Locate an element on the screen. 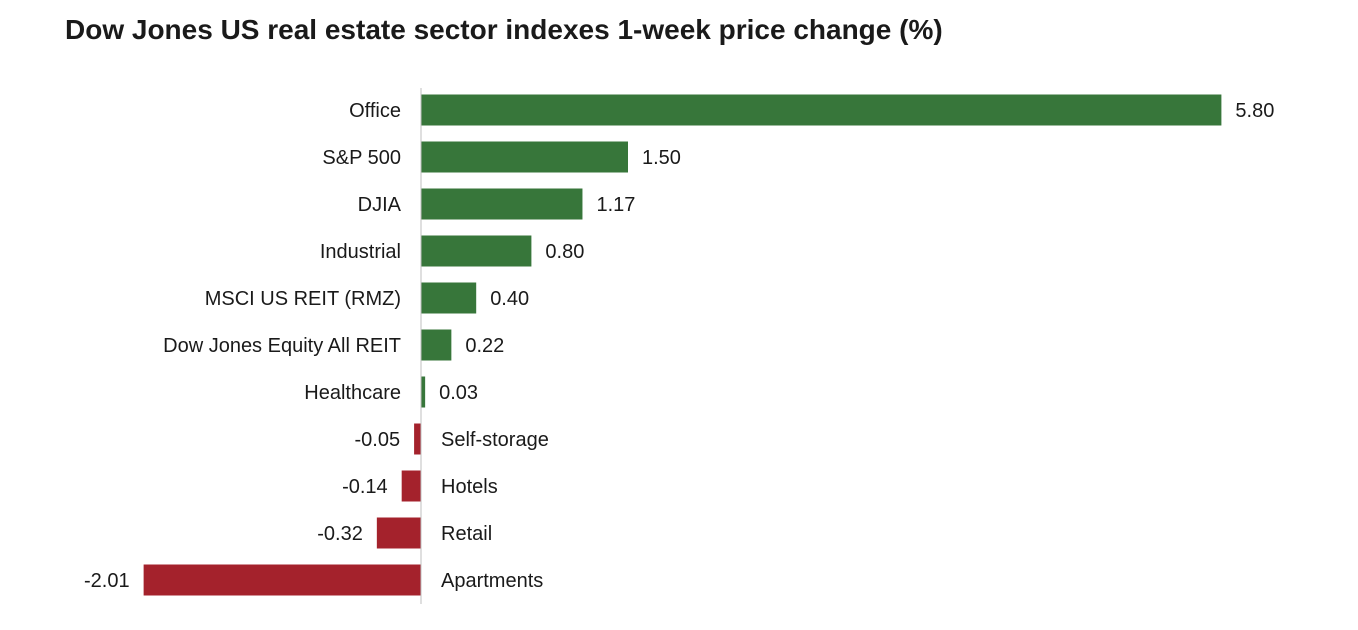 The height and width of the screenshot is (630, 1358). bar-retail is located at coordinates (398, 533).